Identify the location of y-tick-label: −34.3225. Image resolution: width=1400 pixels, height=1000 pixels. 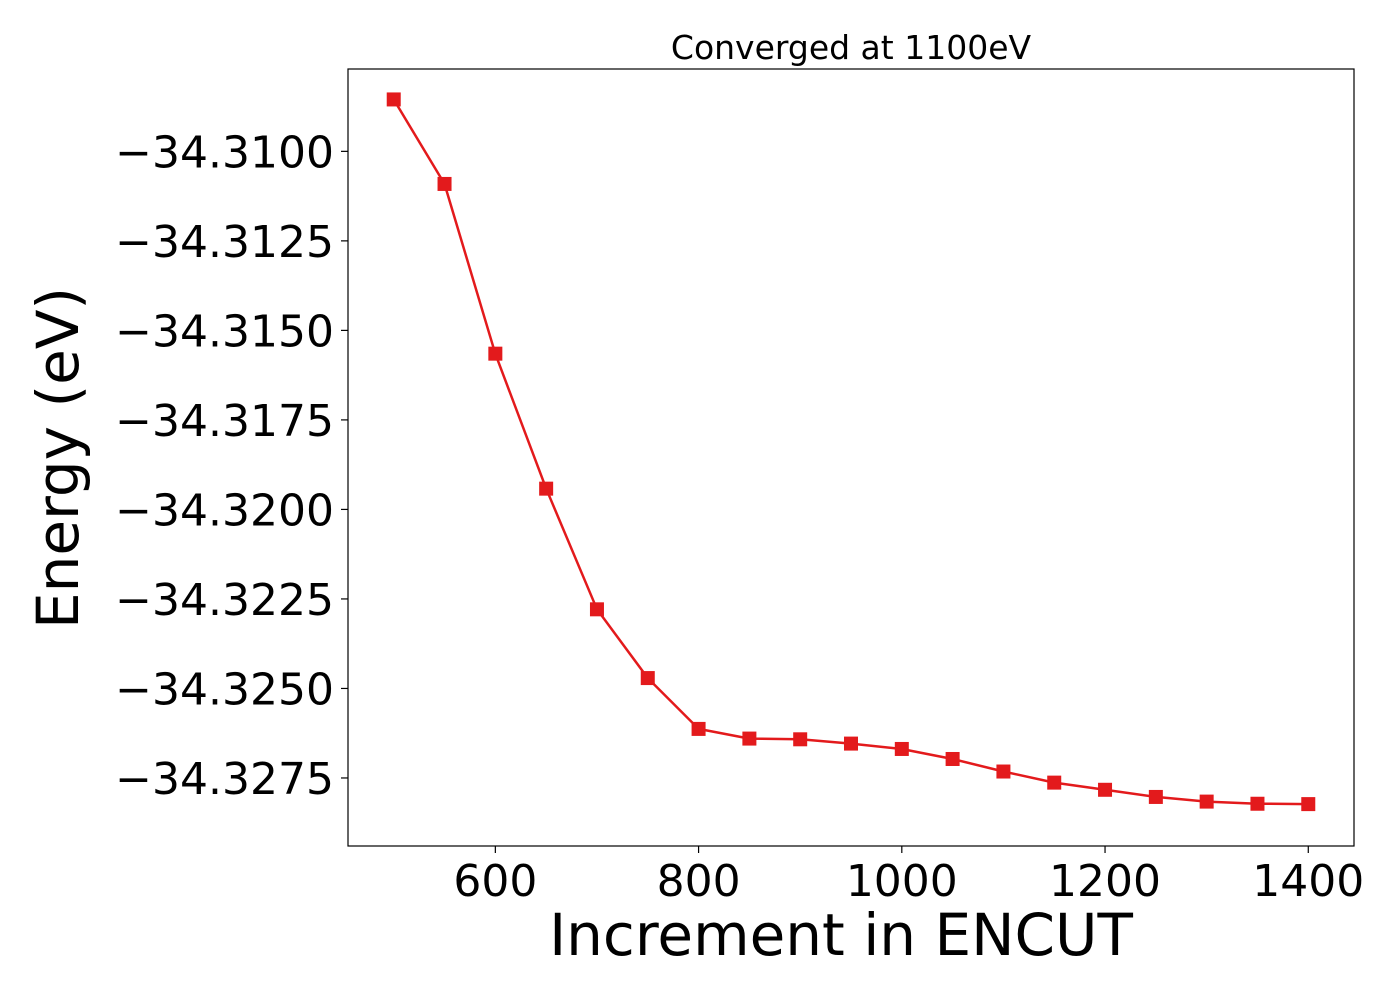
(224, 600).